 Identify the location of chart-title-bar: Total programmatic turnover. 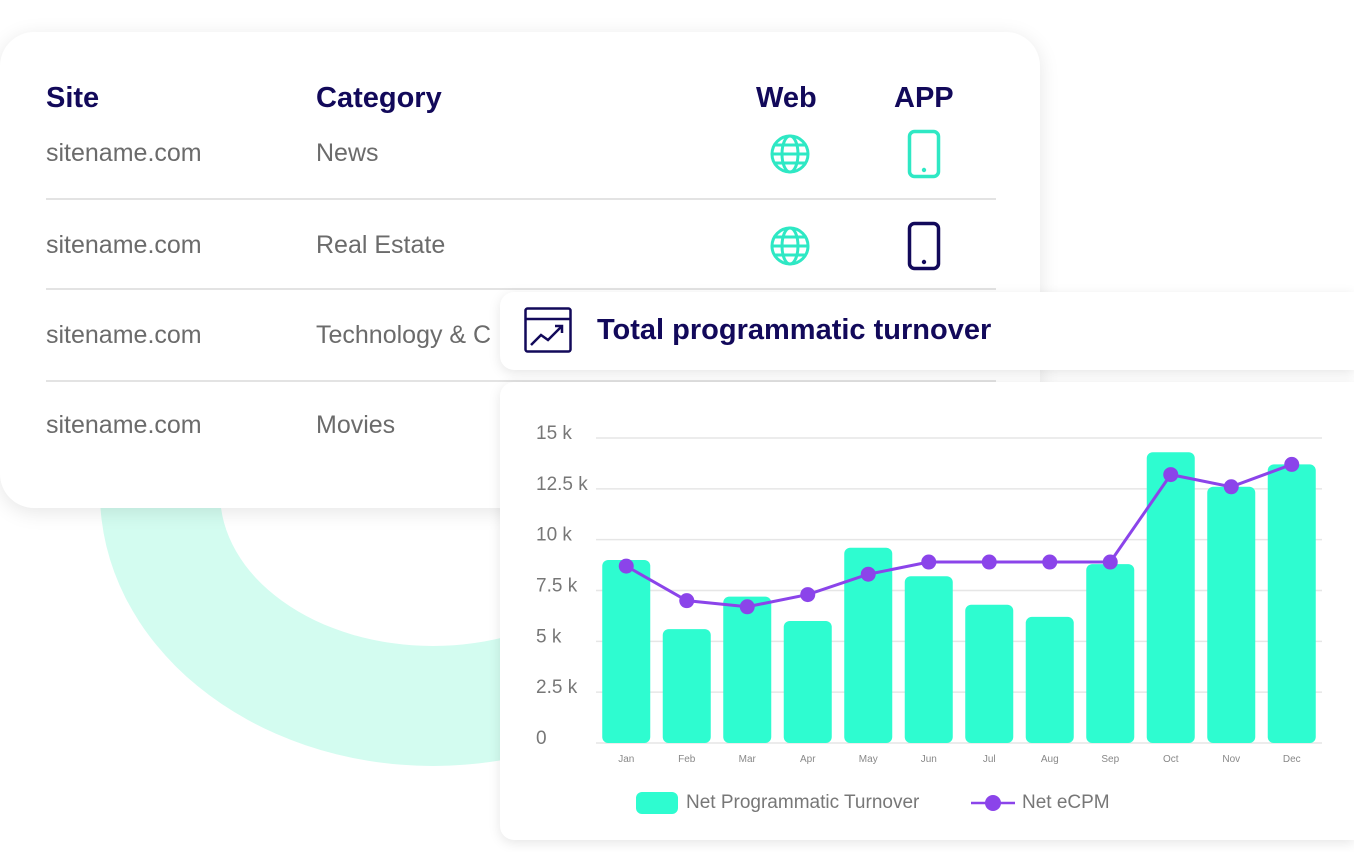
(927, 331).